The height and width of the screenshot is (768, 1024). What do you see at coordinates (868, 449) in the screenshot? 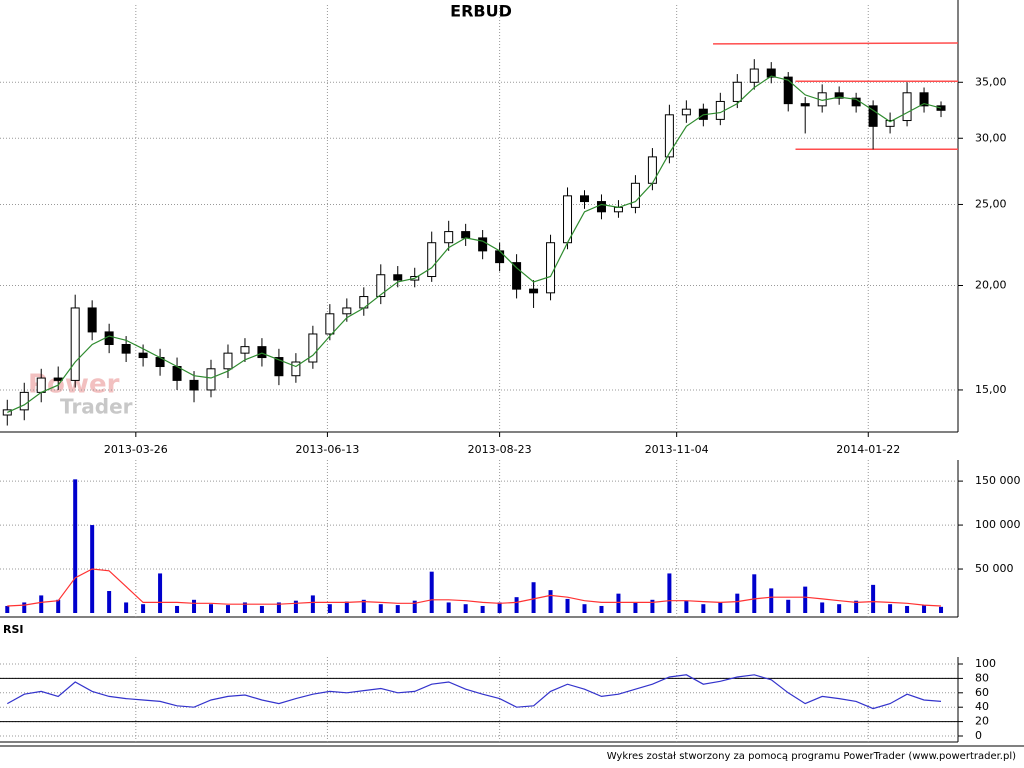
I see `x-tick-label: 2014-01-22` at bounding box center [868, 449].